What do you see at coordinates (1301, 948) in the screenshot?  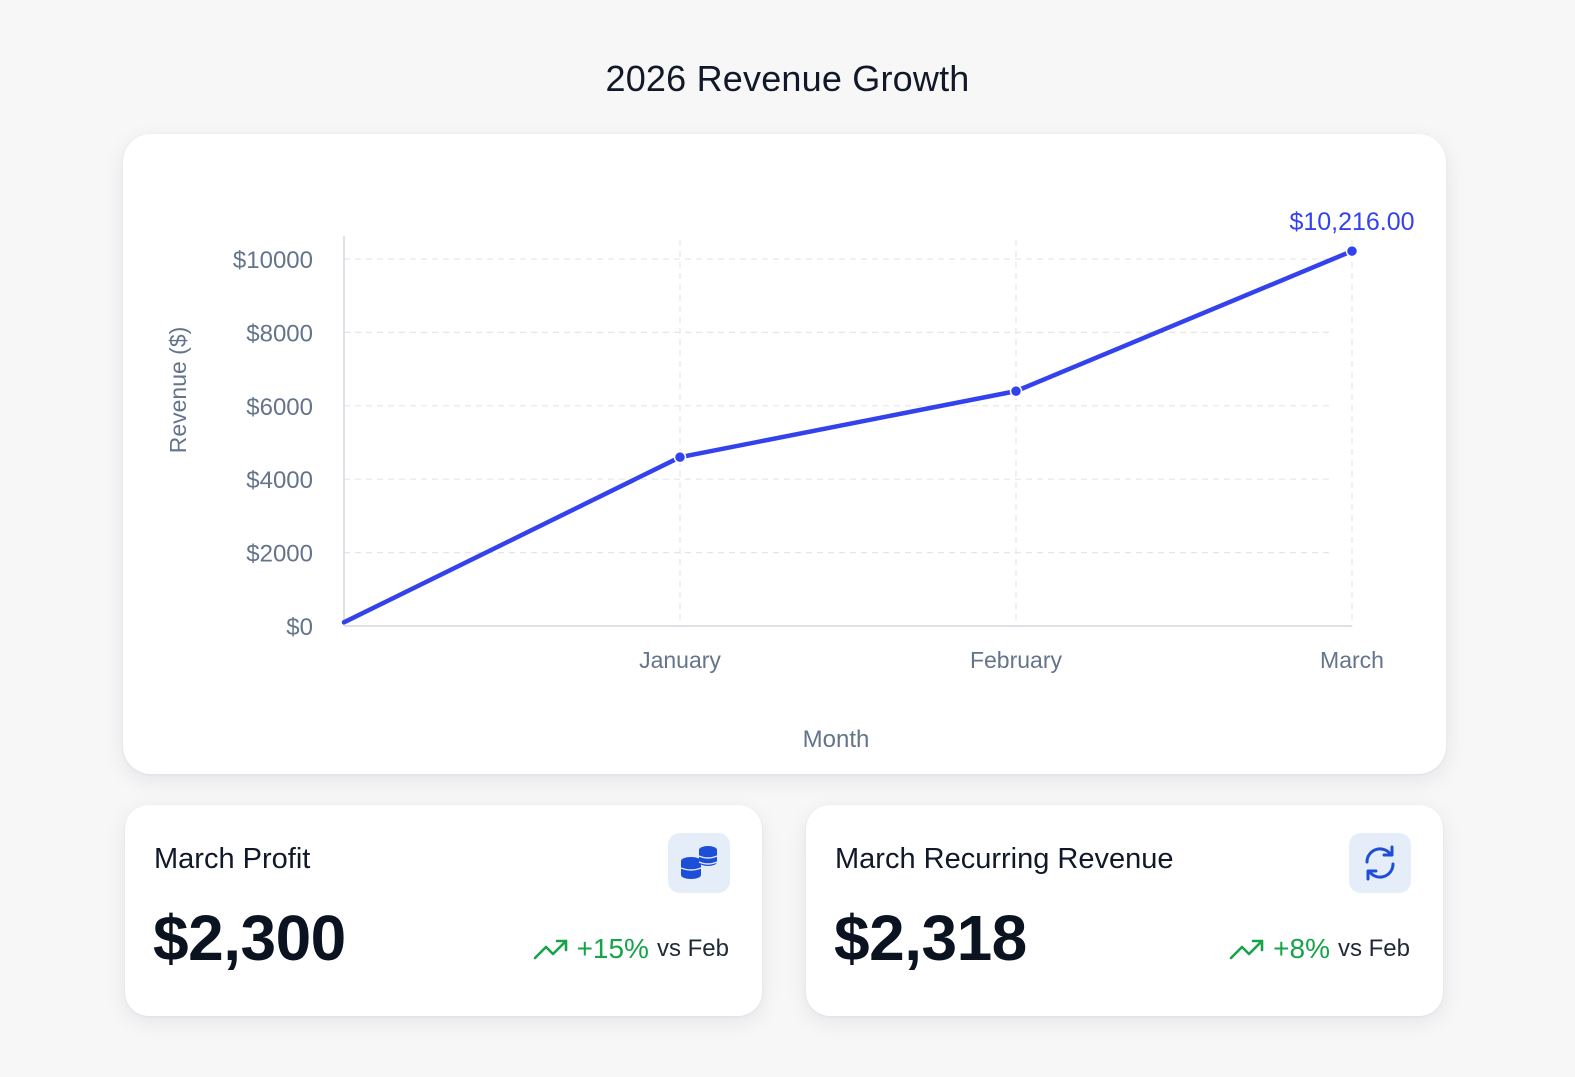 I see `change-percent: +8%` at bounding box center [1301, 948].